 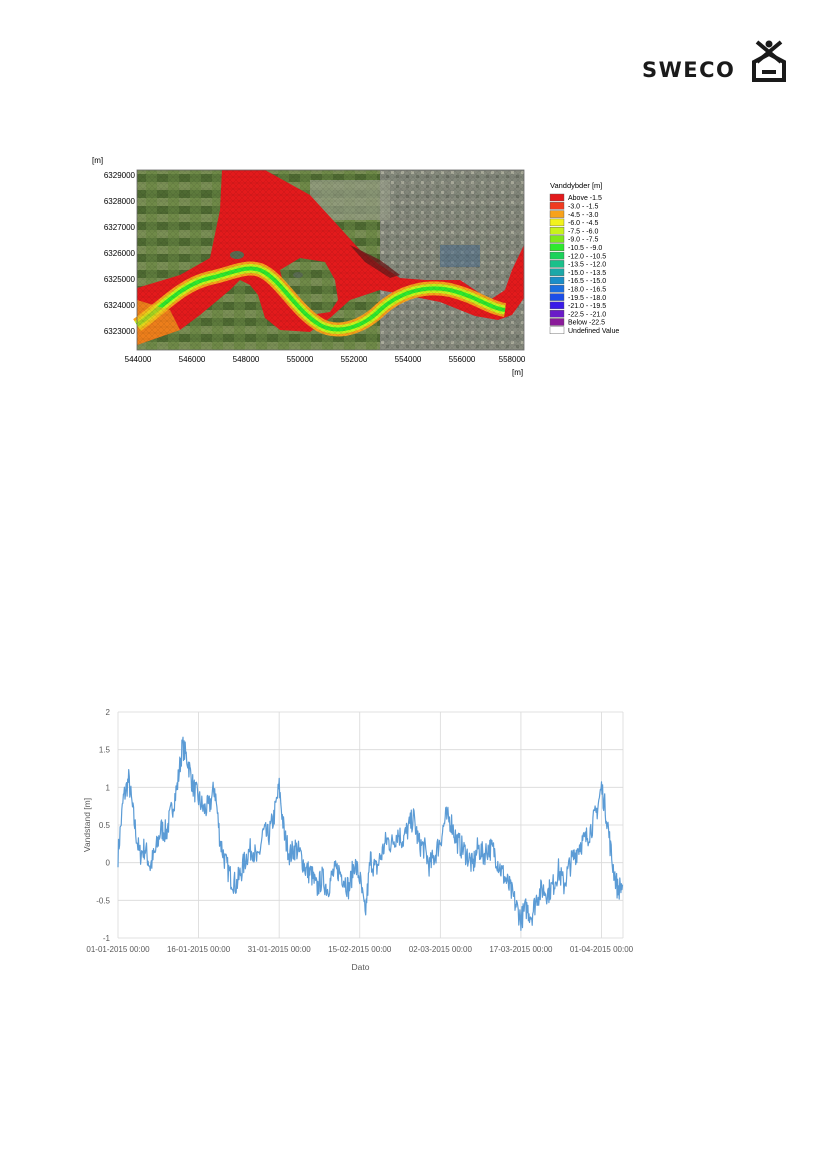 What do you see at coordinates (587, 298) in the screenshot?
I see `legend-label: -19.5 - -18.0` at bounding box center [587, 298].